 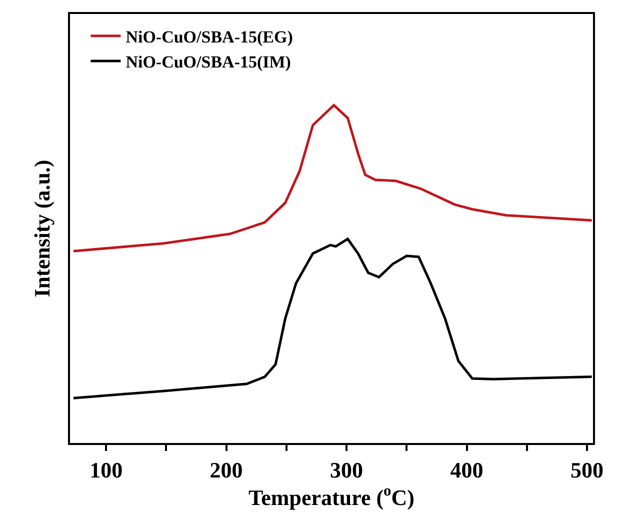 I want to click on x-tick-label: 400, so click(x=467, y=469).